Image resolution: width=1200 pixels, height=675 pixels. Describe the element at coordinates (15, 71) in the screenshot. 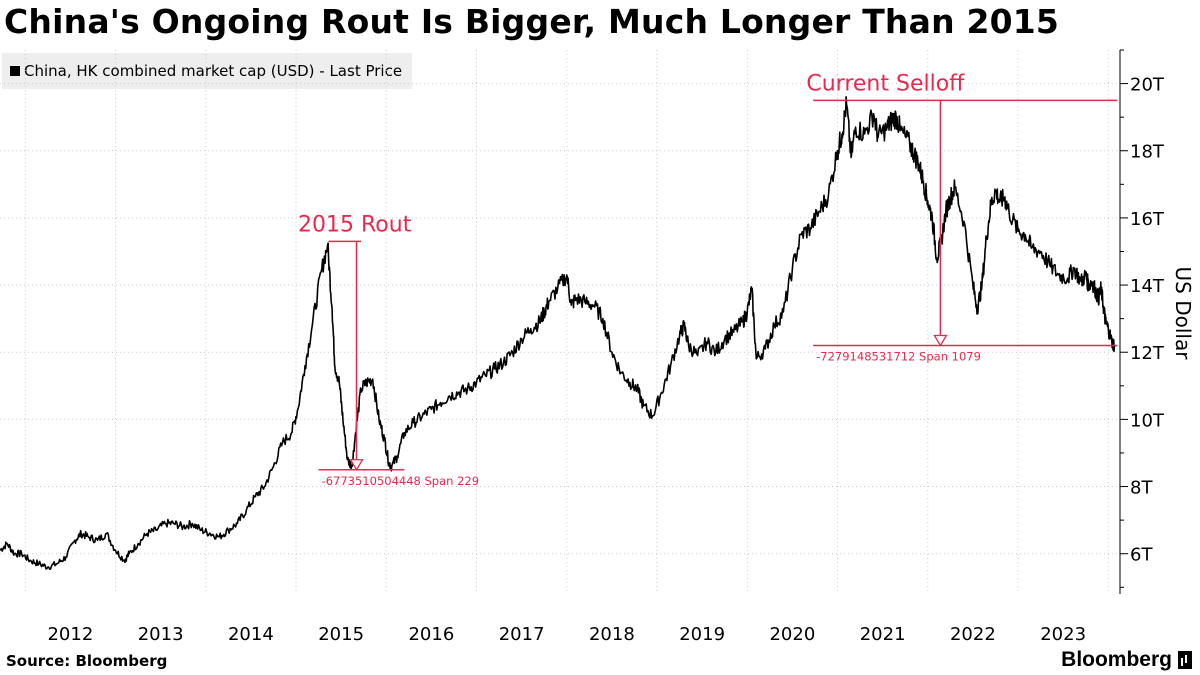

I see `legend-swatch` at that location.